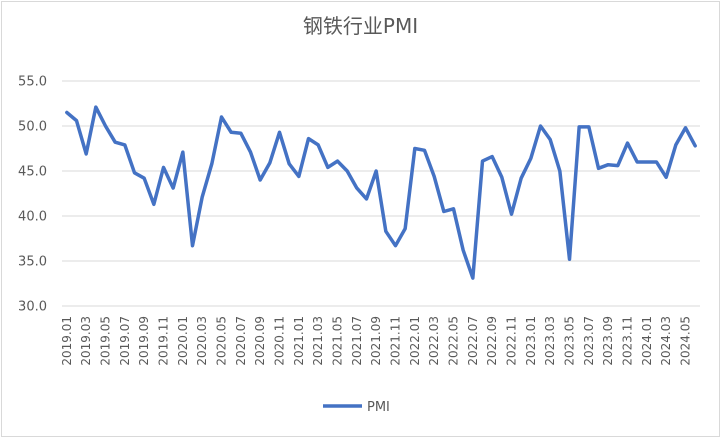 This screenshot has height=438, width=721. What do you see at coordinates (32, 307) in the screenshot?
I see `y-tick-label: 30.0` at bounding box center [32, 307].